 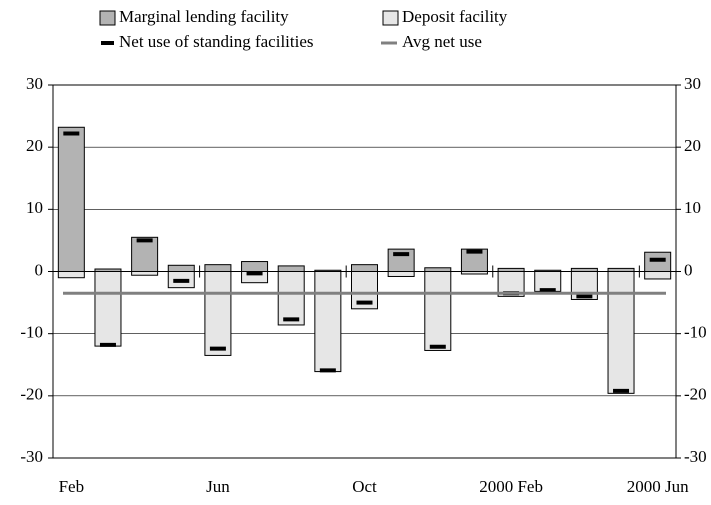 I want to click on y2-tick-label: -30, so click(x=695, y=456).